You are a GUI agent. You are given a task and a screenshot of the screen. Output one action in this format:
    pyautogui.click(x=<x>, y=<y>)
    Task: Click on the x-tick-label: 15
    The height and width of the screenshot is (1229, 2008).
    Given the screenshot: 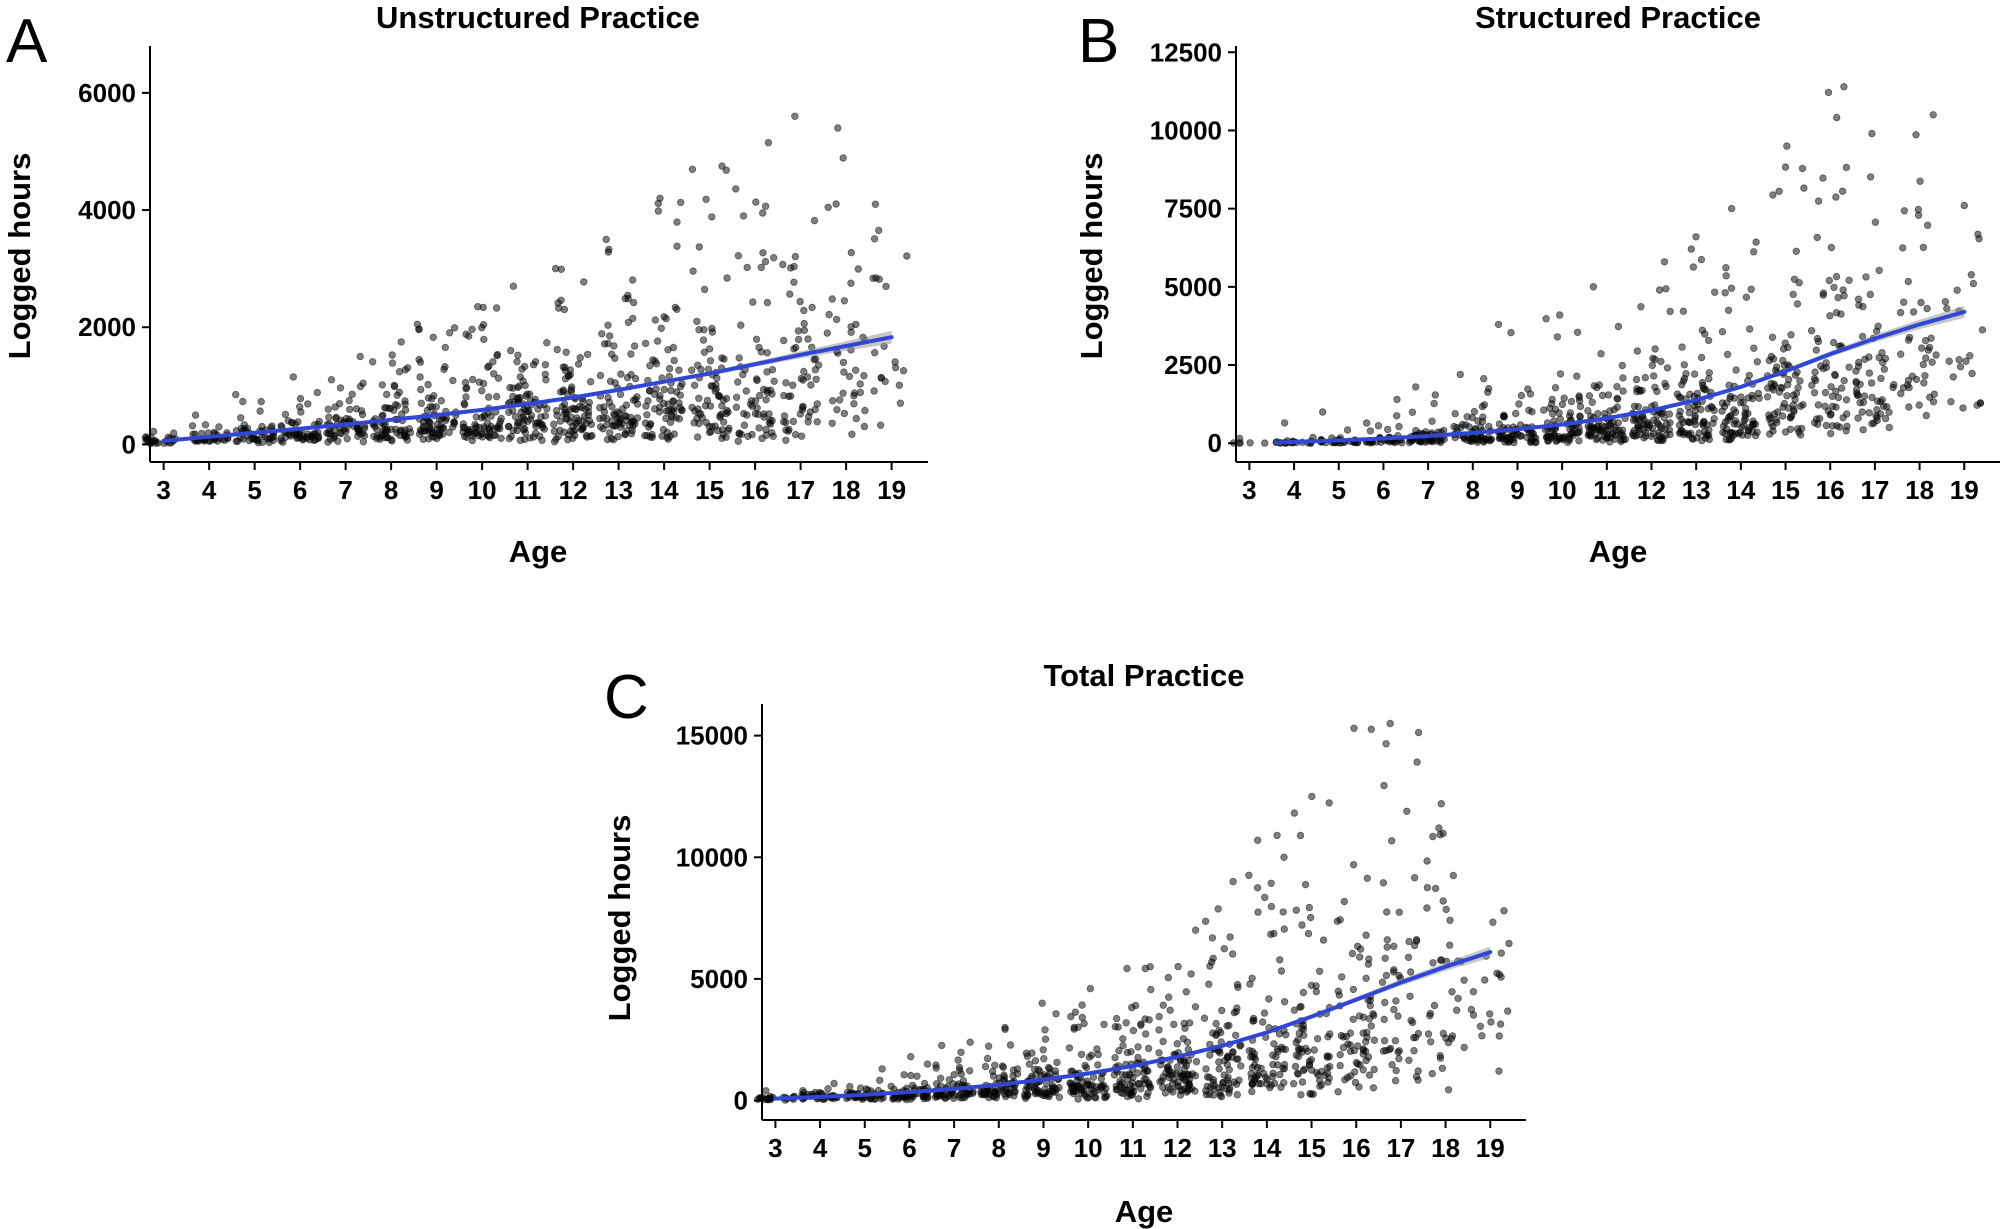 What is the action you would take?
    pyautogui.click(x=1311, y=1148)
    